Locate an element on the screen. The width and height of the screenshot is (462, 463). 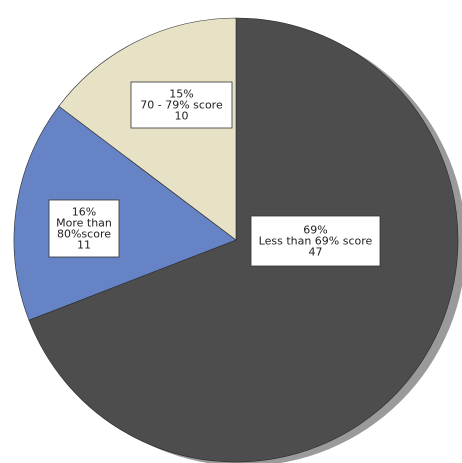
slice-name-label: More than is located at coordinates (84, 223).